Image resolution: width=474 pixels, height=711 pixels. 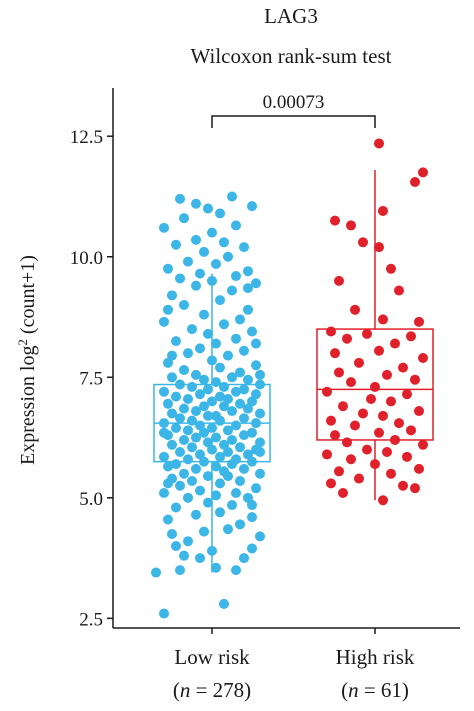 What do you see at coordinates (291, 16) in the screenshot?
I see `chart-title: LAG3` at bounding box center [291, 16].